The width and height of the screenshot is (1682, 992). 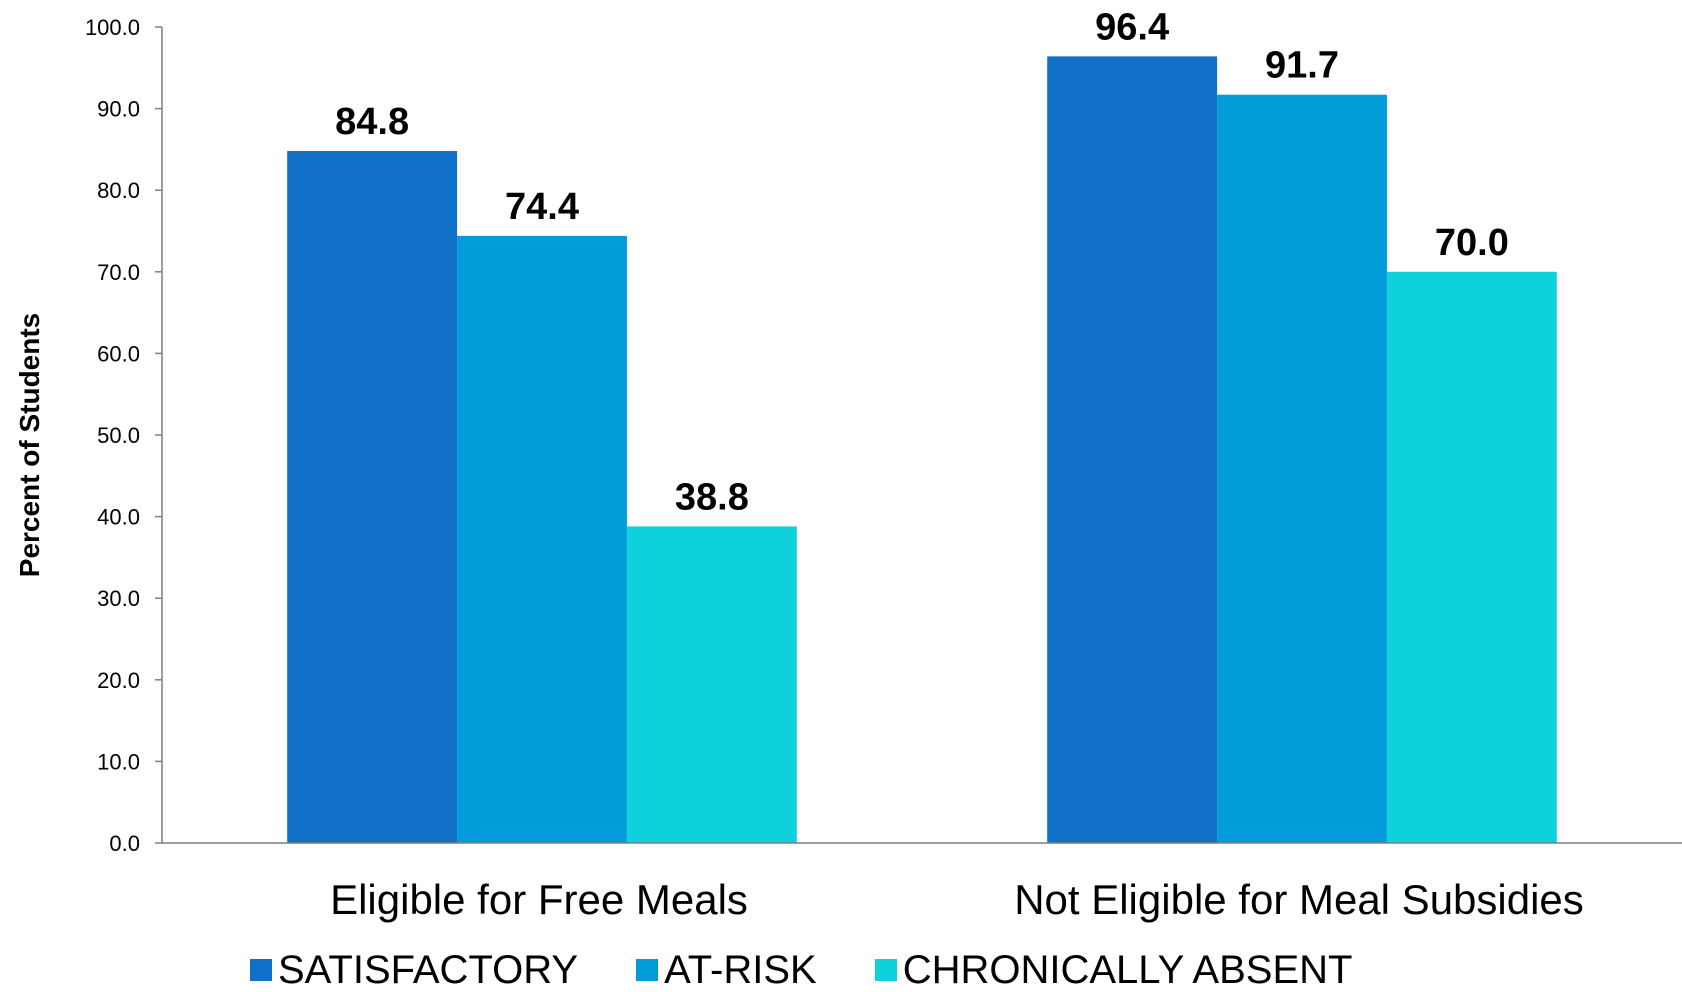 What do you see at coordinates (1472, 243) in the screenshot?
I see `data-label-chronically-absent-2: 70.0` at bounding box center [1472, 243].